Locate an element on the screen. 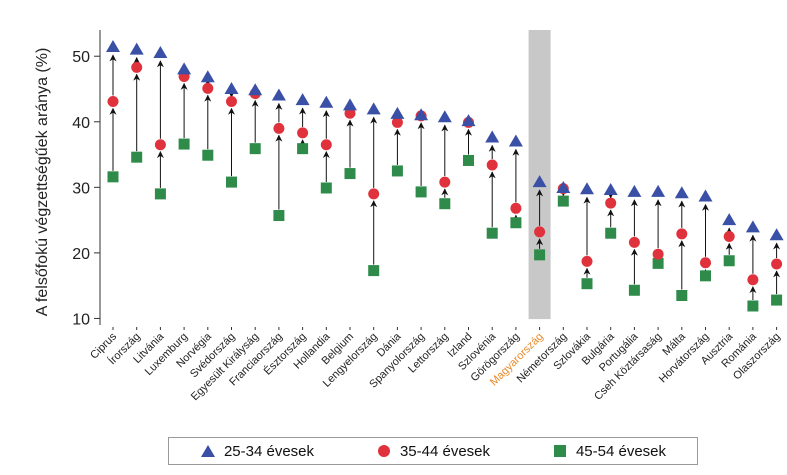 The height and width of the screenshot is (475, 787). square-icon is located at coordinates (559, 451).